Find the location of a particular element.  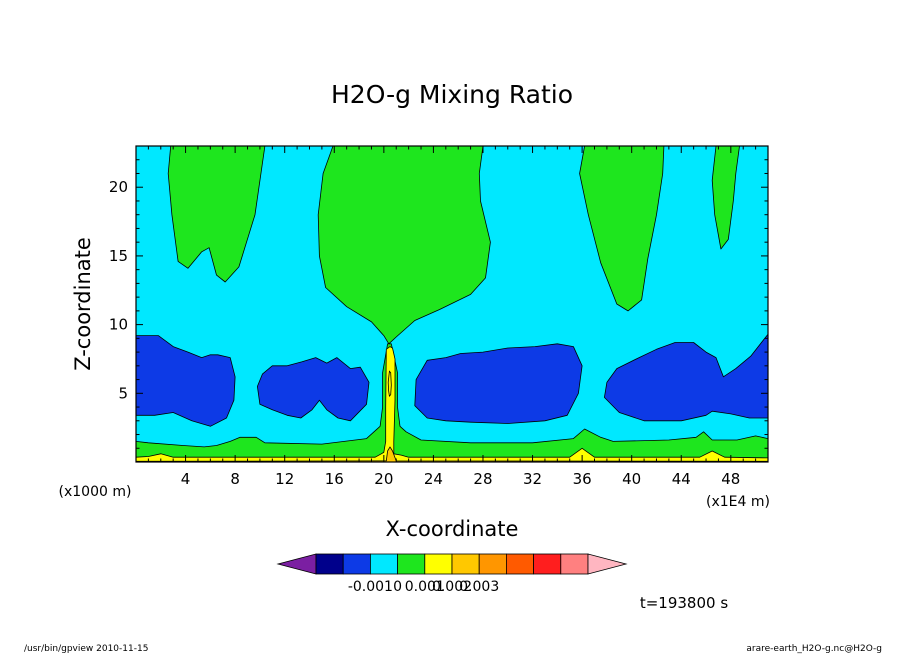

y-tick-label: 20 is located at coordinates (118, 187).